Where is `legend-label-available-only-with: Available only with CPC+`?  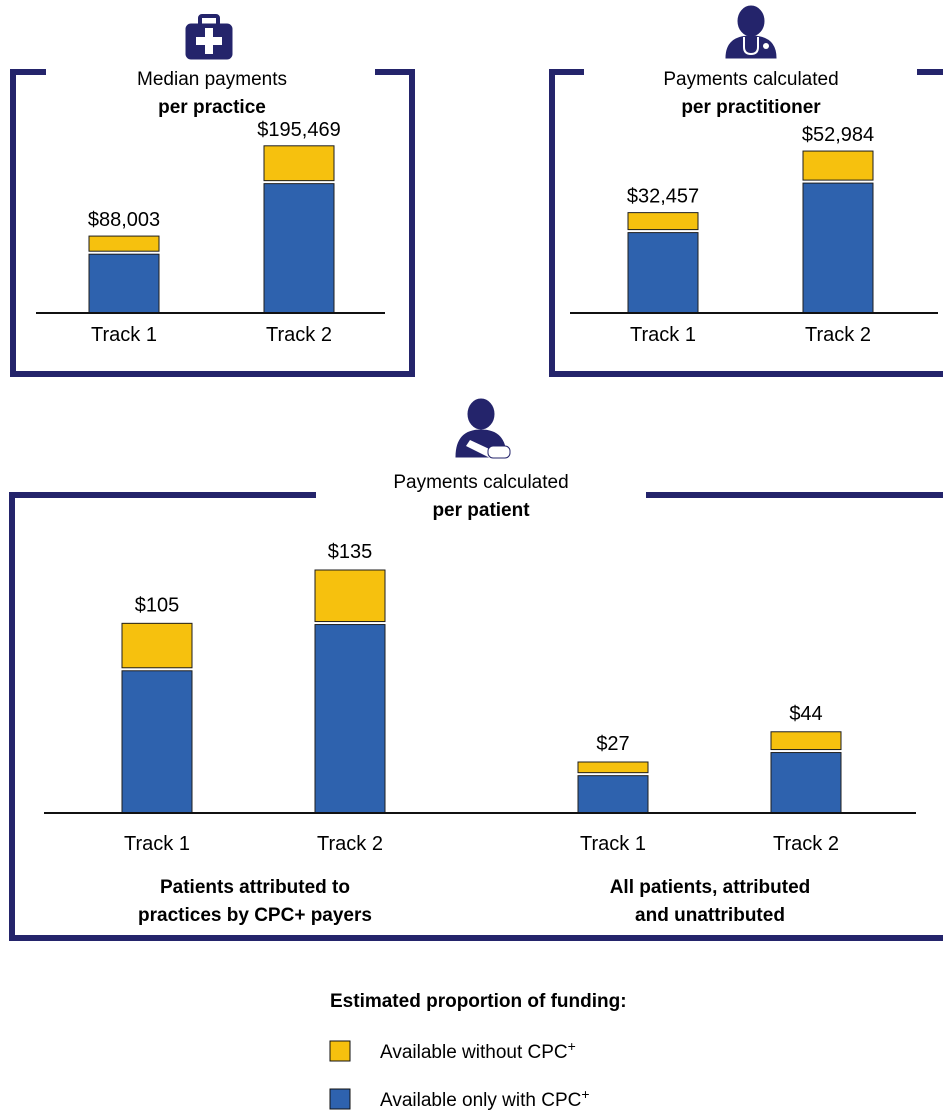
legend-label-available-only-with: Available only with CPC+ is located at coordinates (485, 1098).